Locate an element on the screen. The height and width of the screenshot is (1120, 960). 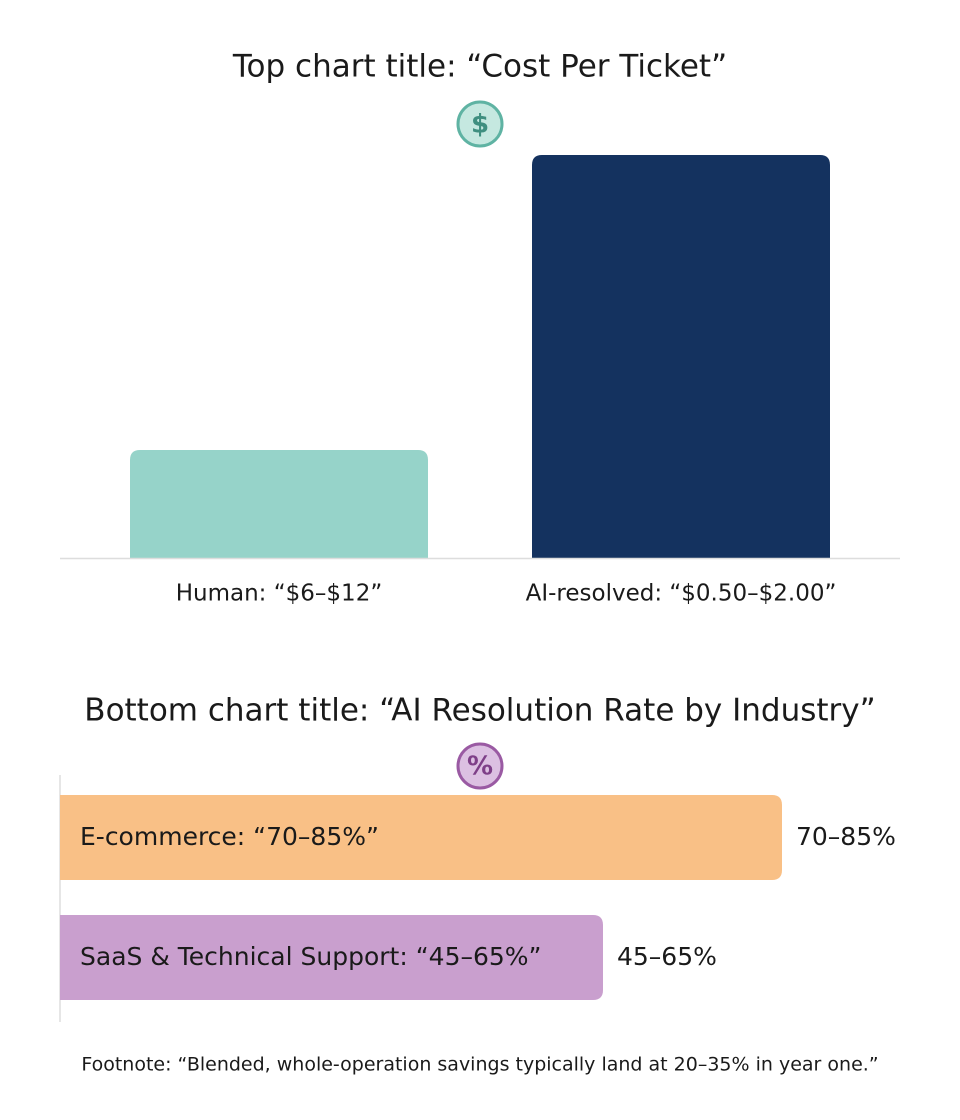
top-chart-title: Top chart title: “Cost Per Ticket” is located at coordinates (479, 67).